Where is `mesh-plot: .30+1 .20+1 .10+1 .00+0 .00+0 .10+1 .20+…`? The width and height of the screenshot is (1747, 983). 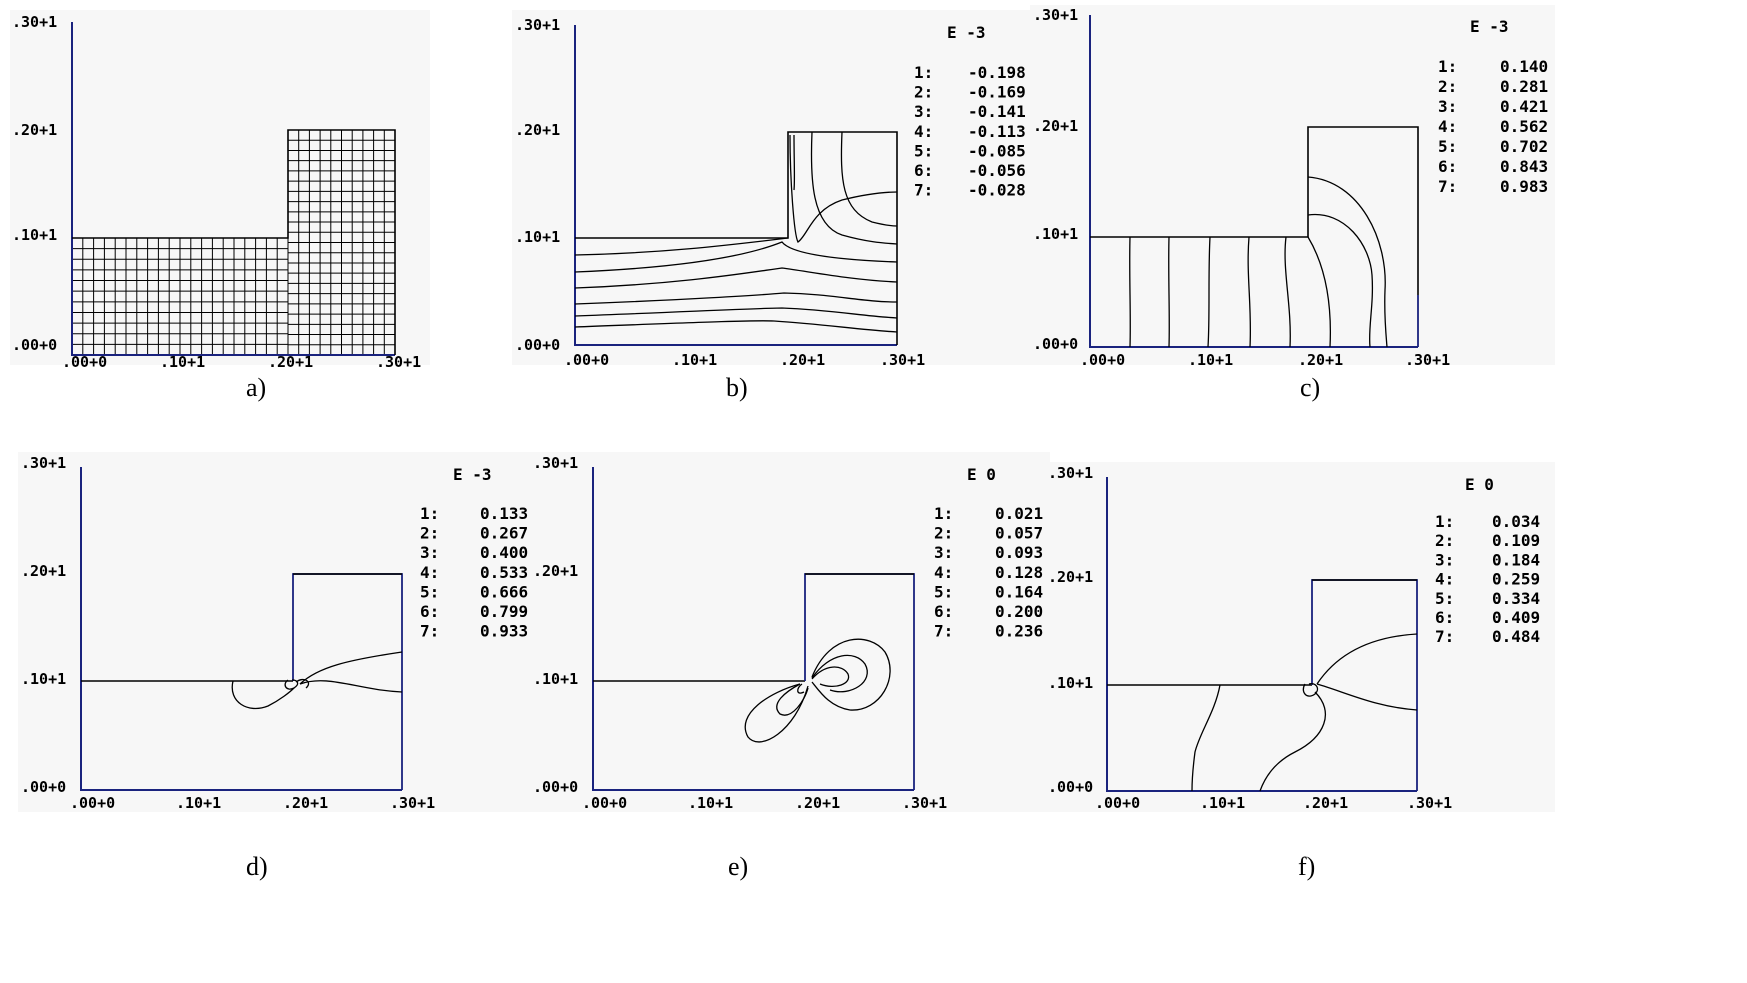 mesh-plot: .30+1 .20+1 .10+1 .00+0 .00+0 .10+1 .20+… is located at coordinates (220, 190).